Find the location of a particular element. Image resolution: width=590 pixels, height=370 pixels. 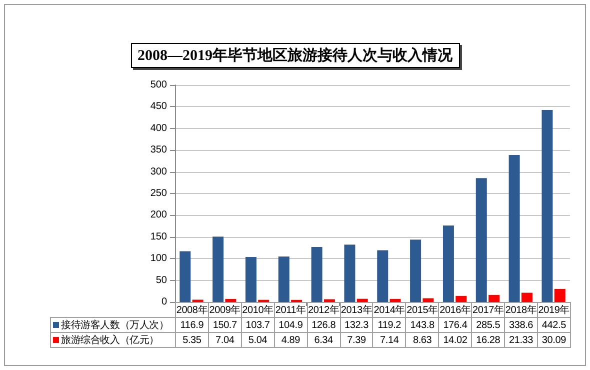

y-tick-label: 500 is located at coordinates (159, 85).